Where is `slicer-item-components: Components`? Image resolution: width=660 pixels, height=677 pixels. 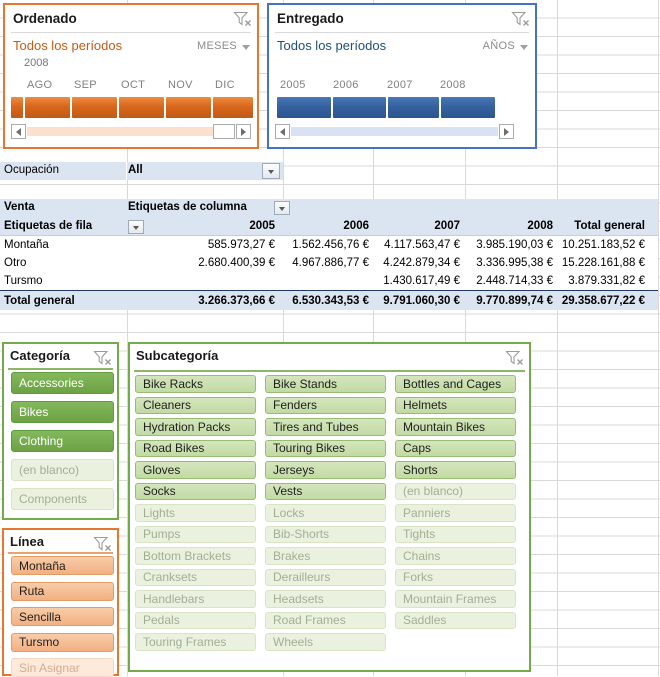 slicer-item-components: Components is located at coordinates (62, 499).